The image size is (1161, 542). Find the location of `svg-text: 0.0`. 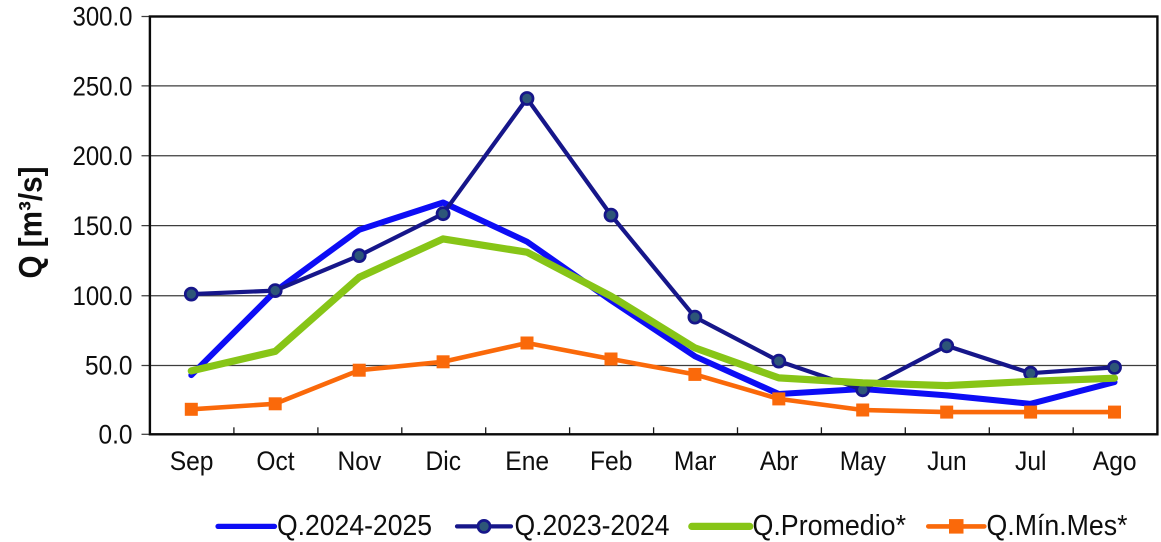

svg-text: 0.0 is located at coordinates (116, 435).